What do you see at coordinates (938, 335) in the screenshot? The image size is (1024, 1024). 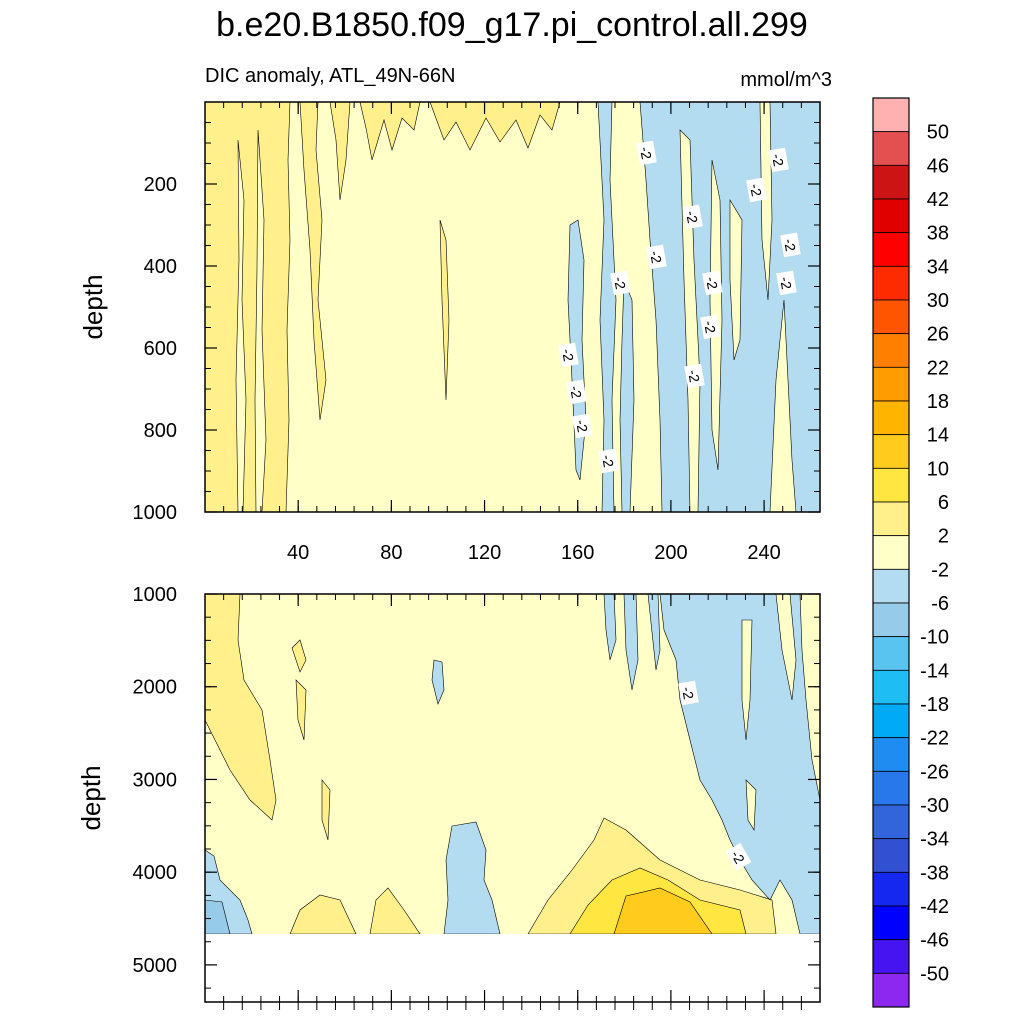 I see `colorbar-level-label: 26` at bounding box center [938, 335].